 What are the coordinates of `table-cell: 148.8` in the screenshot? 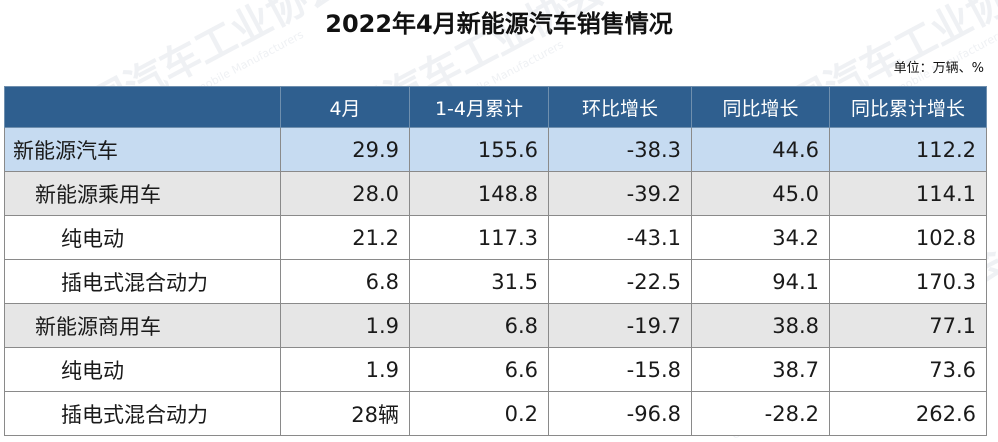 It's located at (479, 193).